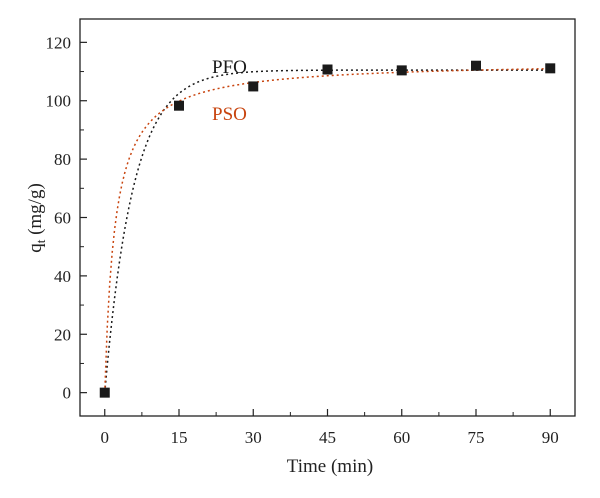  Describe the element at coordinates (67, 393) in the screenshot. I see `y-tick-label: 0` at that location.